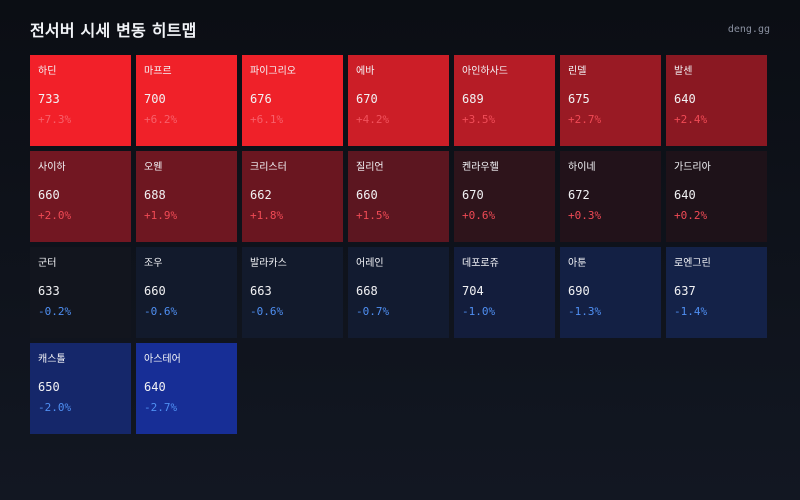 This screenshot has height=500, width=800. I want to click on server-tile: 아툰 690 -1.3%, so click(610, 292).